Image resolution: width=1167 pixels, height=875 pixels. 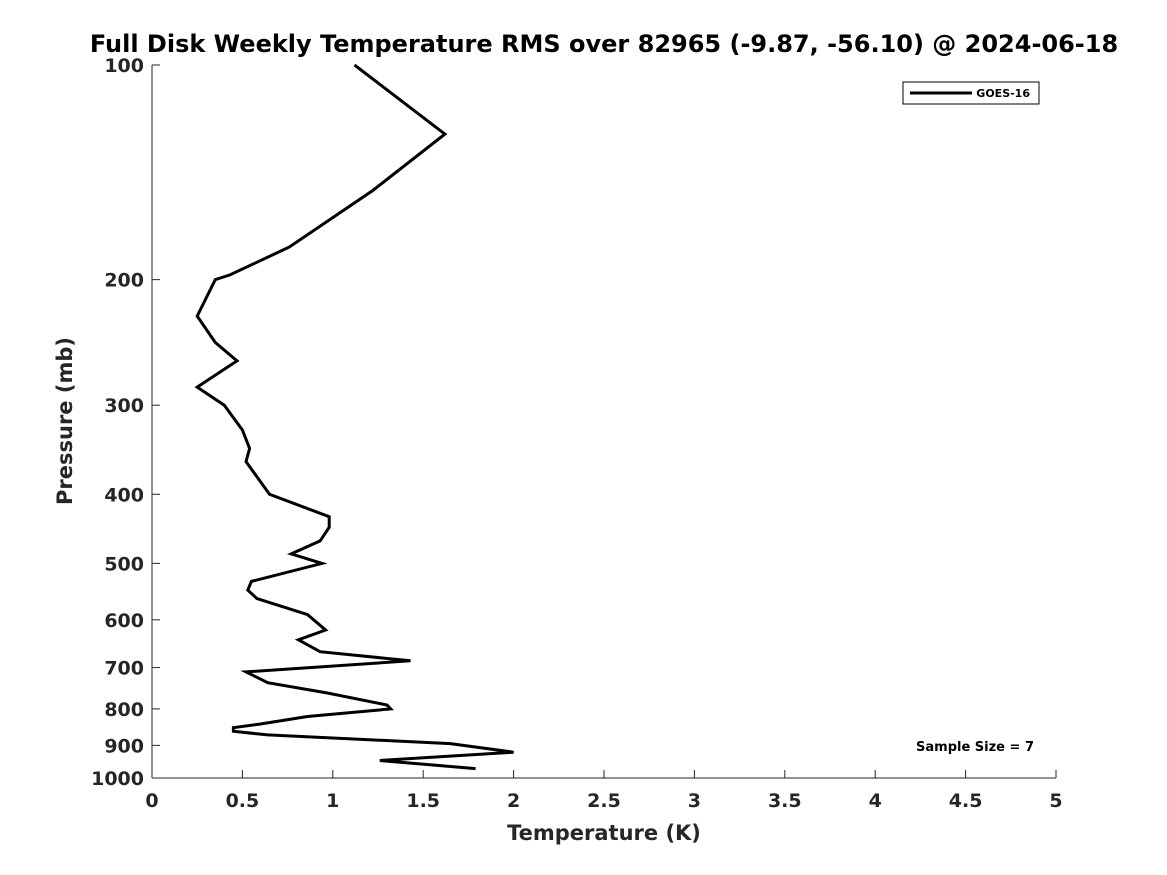 I want to click on y-tick-label: 600, so click(x=124, y=621).